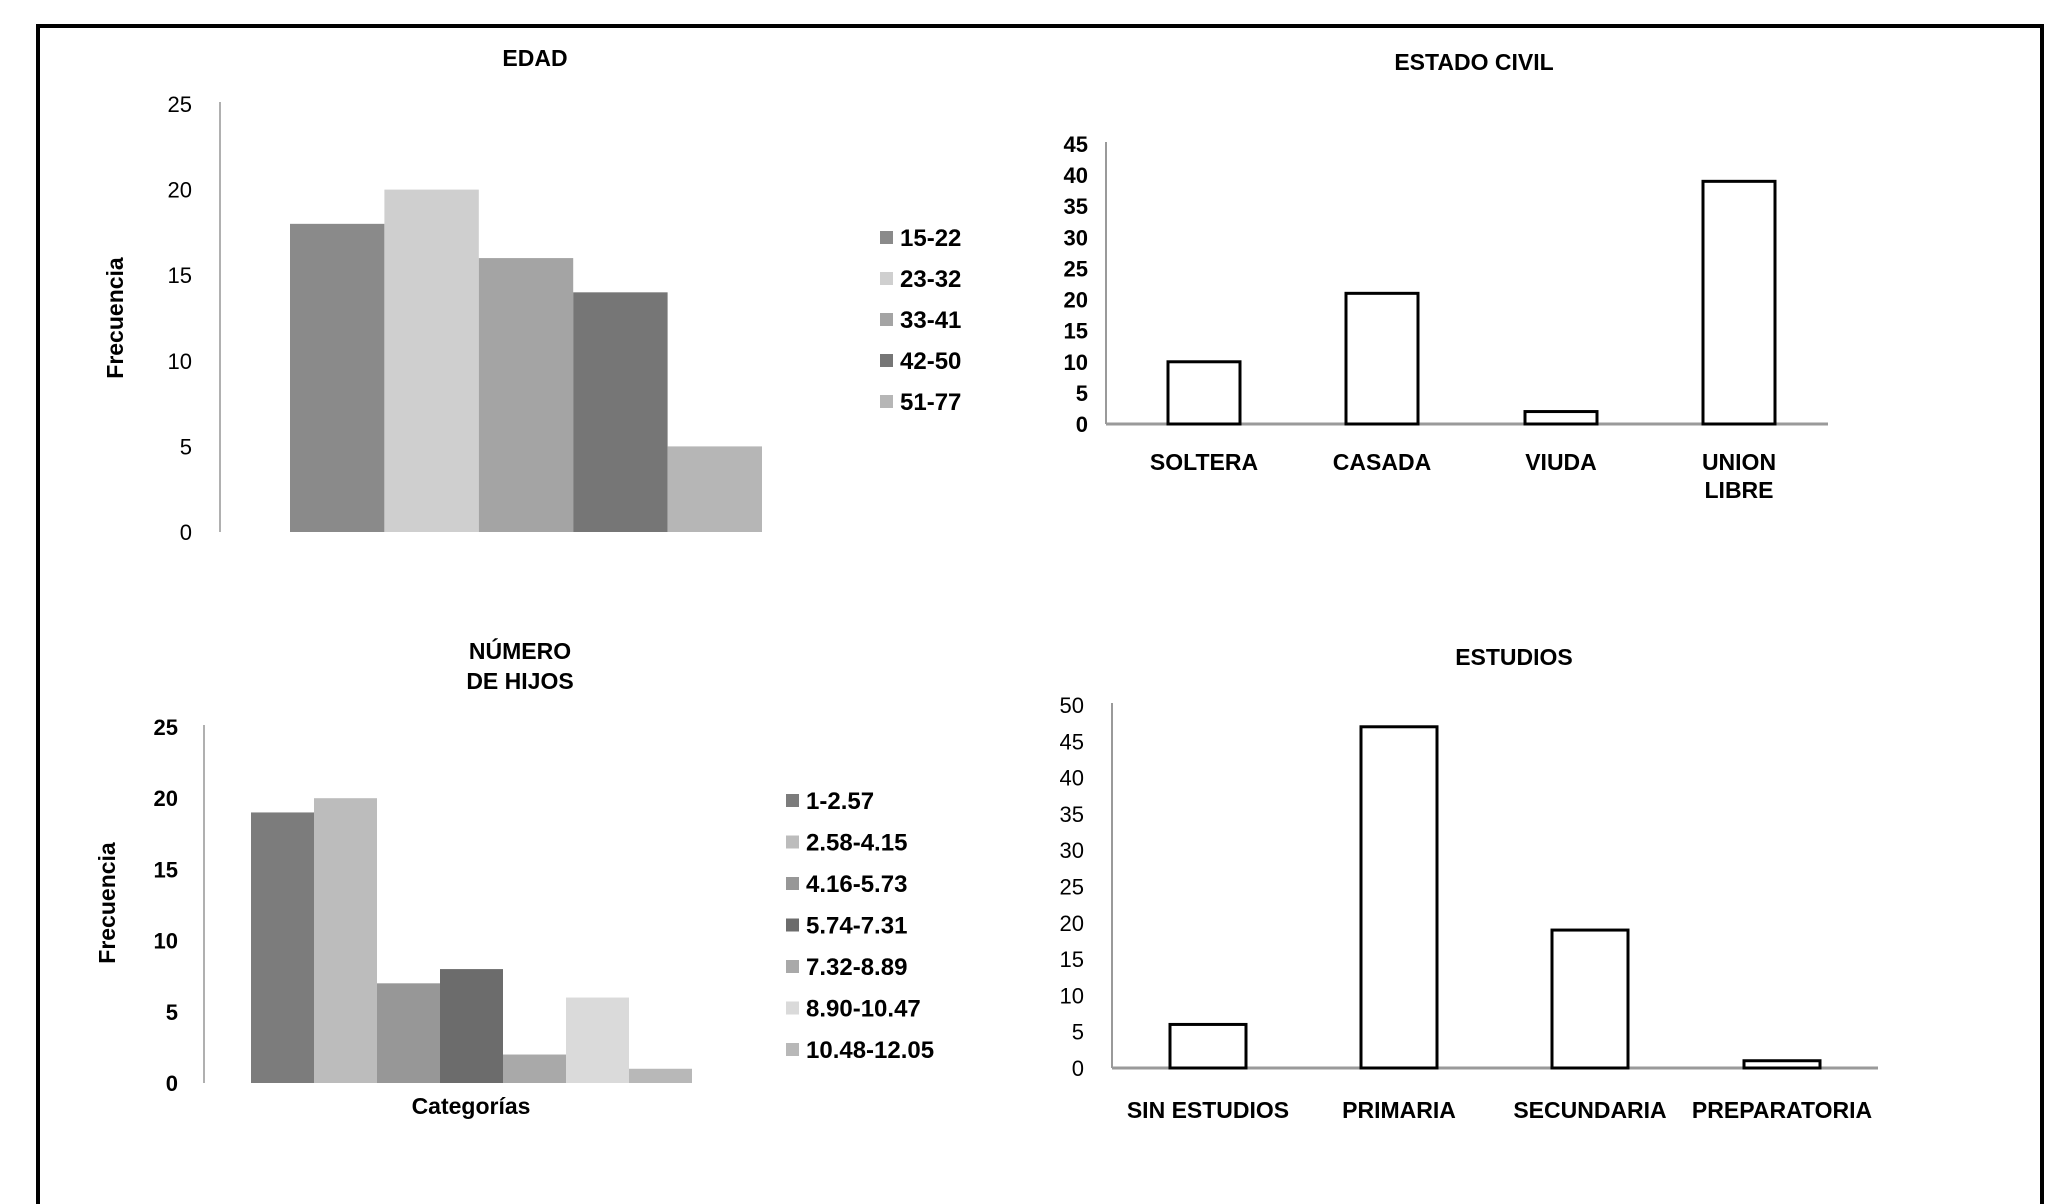 This screenshot has width=2048, height=1204. Describe the element at coordinates (856, 967) in the screenshot. I see `legend-label: 7.32-8.89` at that location.